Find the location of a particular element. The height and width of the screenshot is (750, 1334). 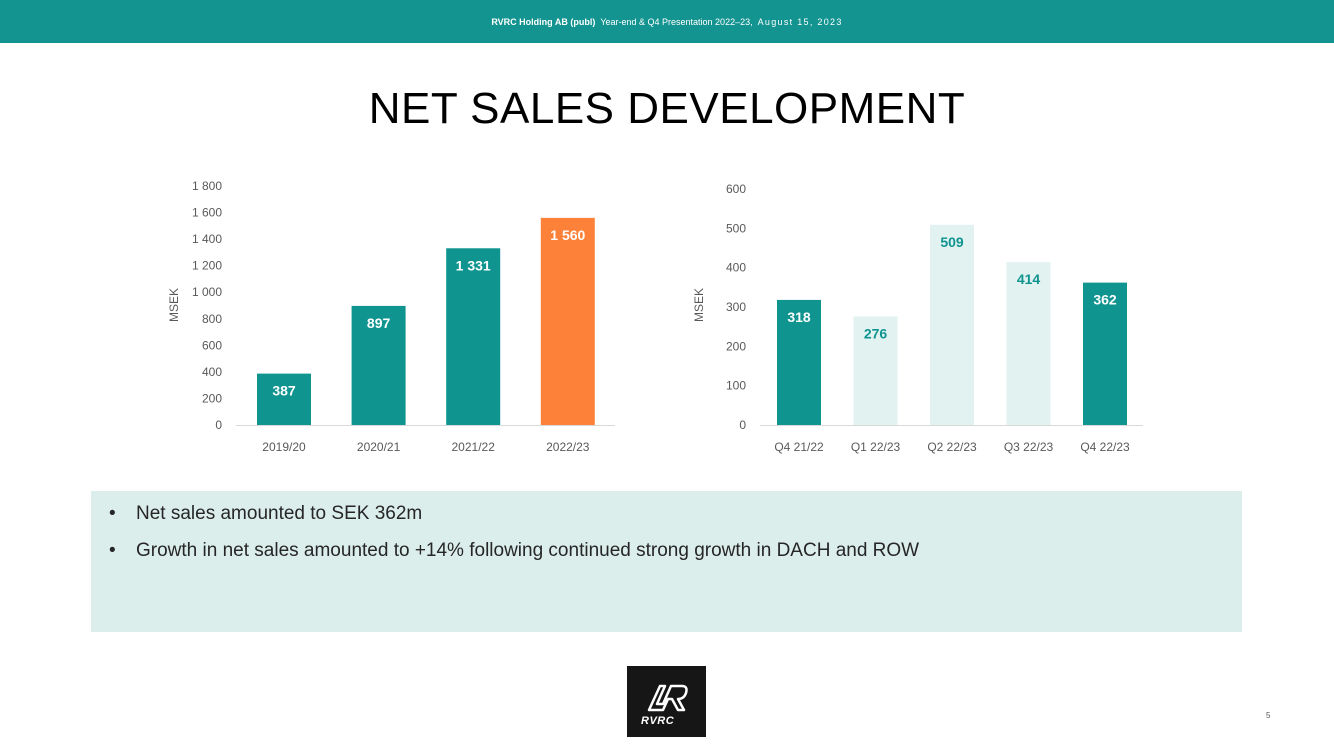

x-tick-label: Q3 22/23 is located at coordinates (1029, 447).